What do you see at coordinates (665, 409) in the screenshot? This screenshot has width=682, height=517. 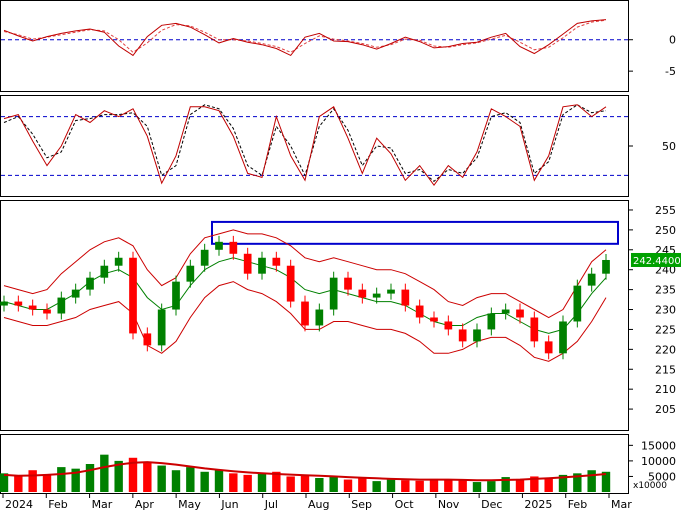 I see `price-tick-label: 205` at bounding box center [665, 409].